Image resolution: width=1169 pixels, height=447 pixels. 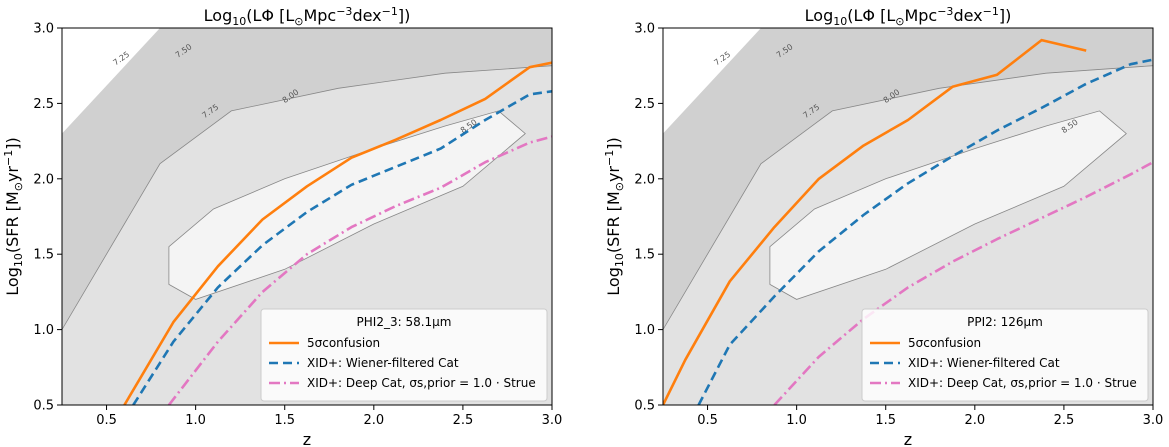 I want to click on legend-title: PHI2_3: 58.1μm, so click(x=404, y=322).